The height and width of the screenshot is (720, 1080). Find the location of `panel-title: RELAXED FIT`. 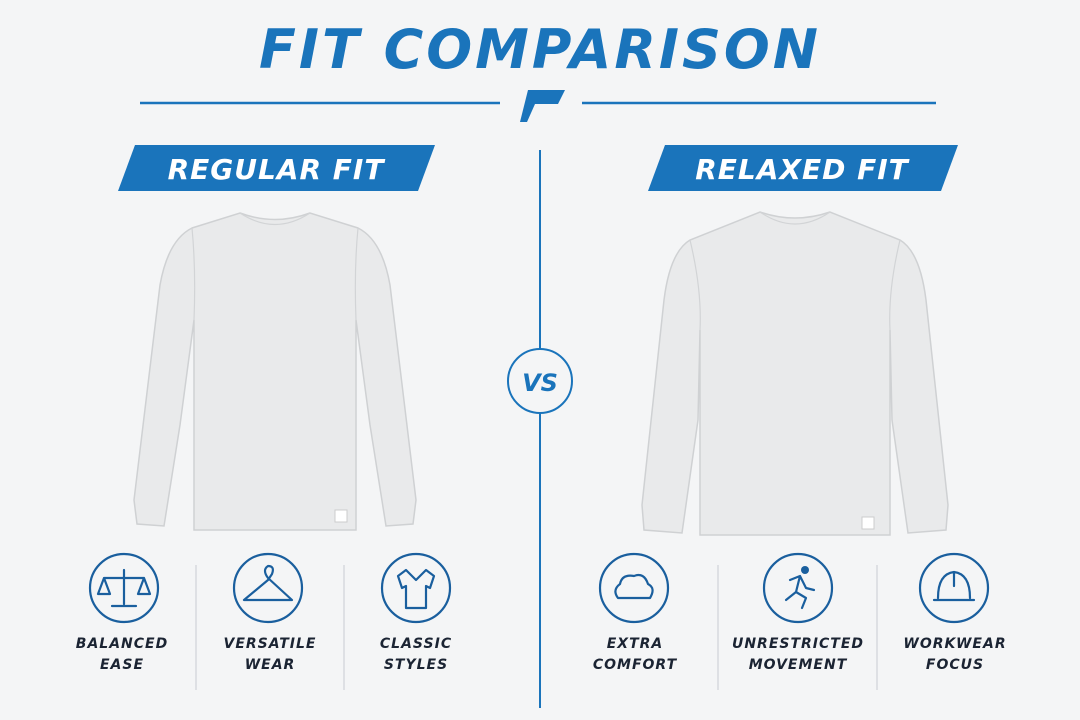

panel-title: RELAXED FIT is located at coordinates (802, 169).